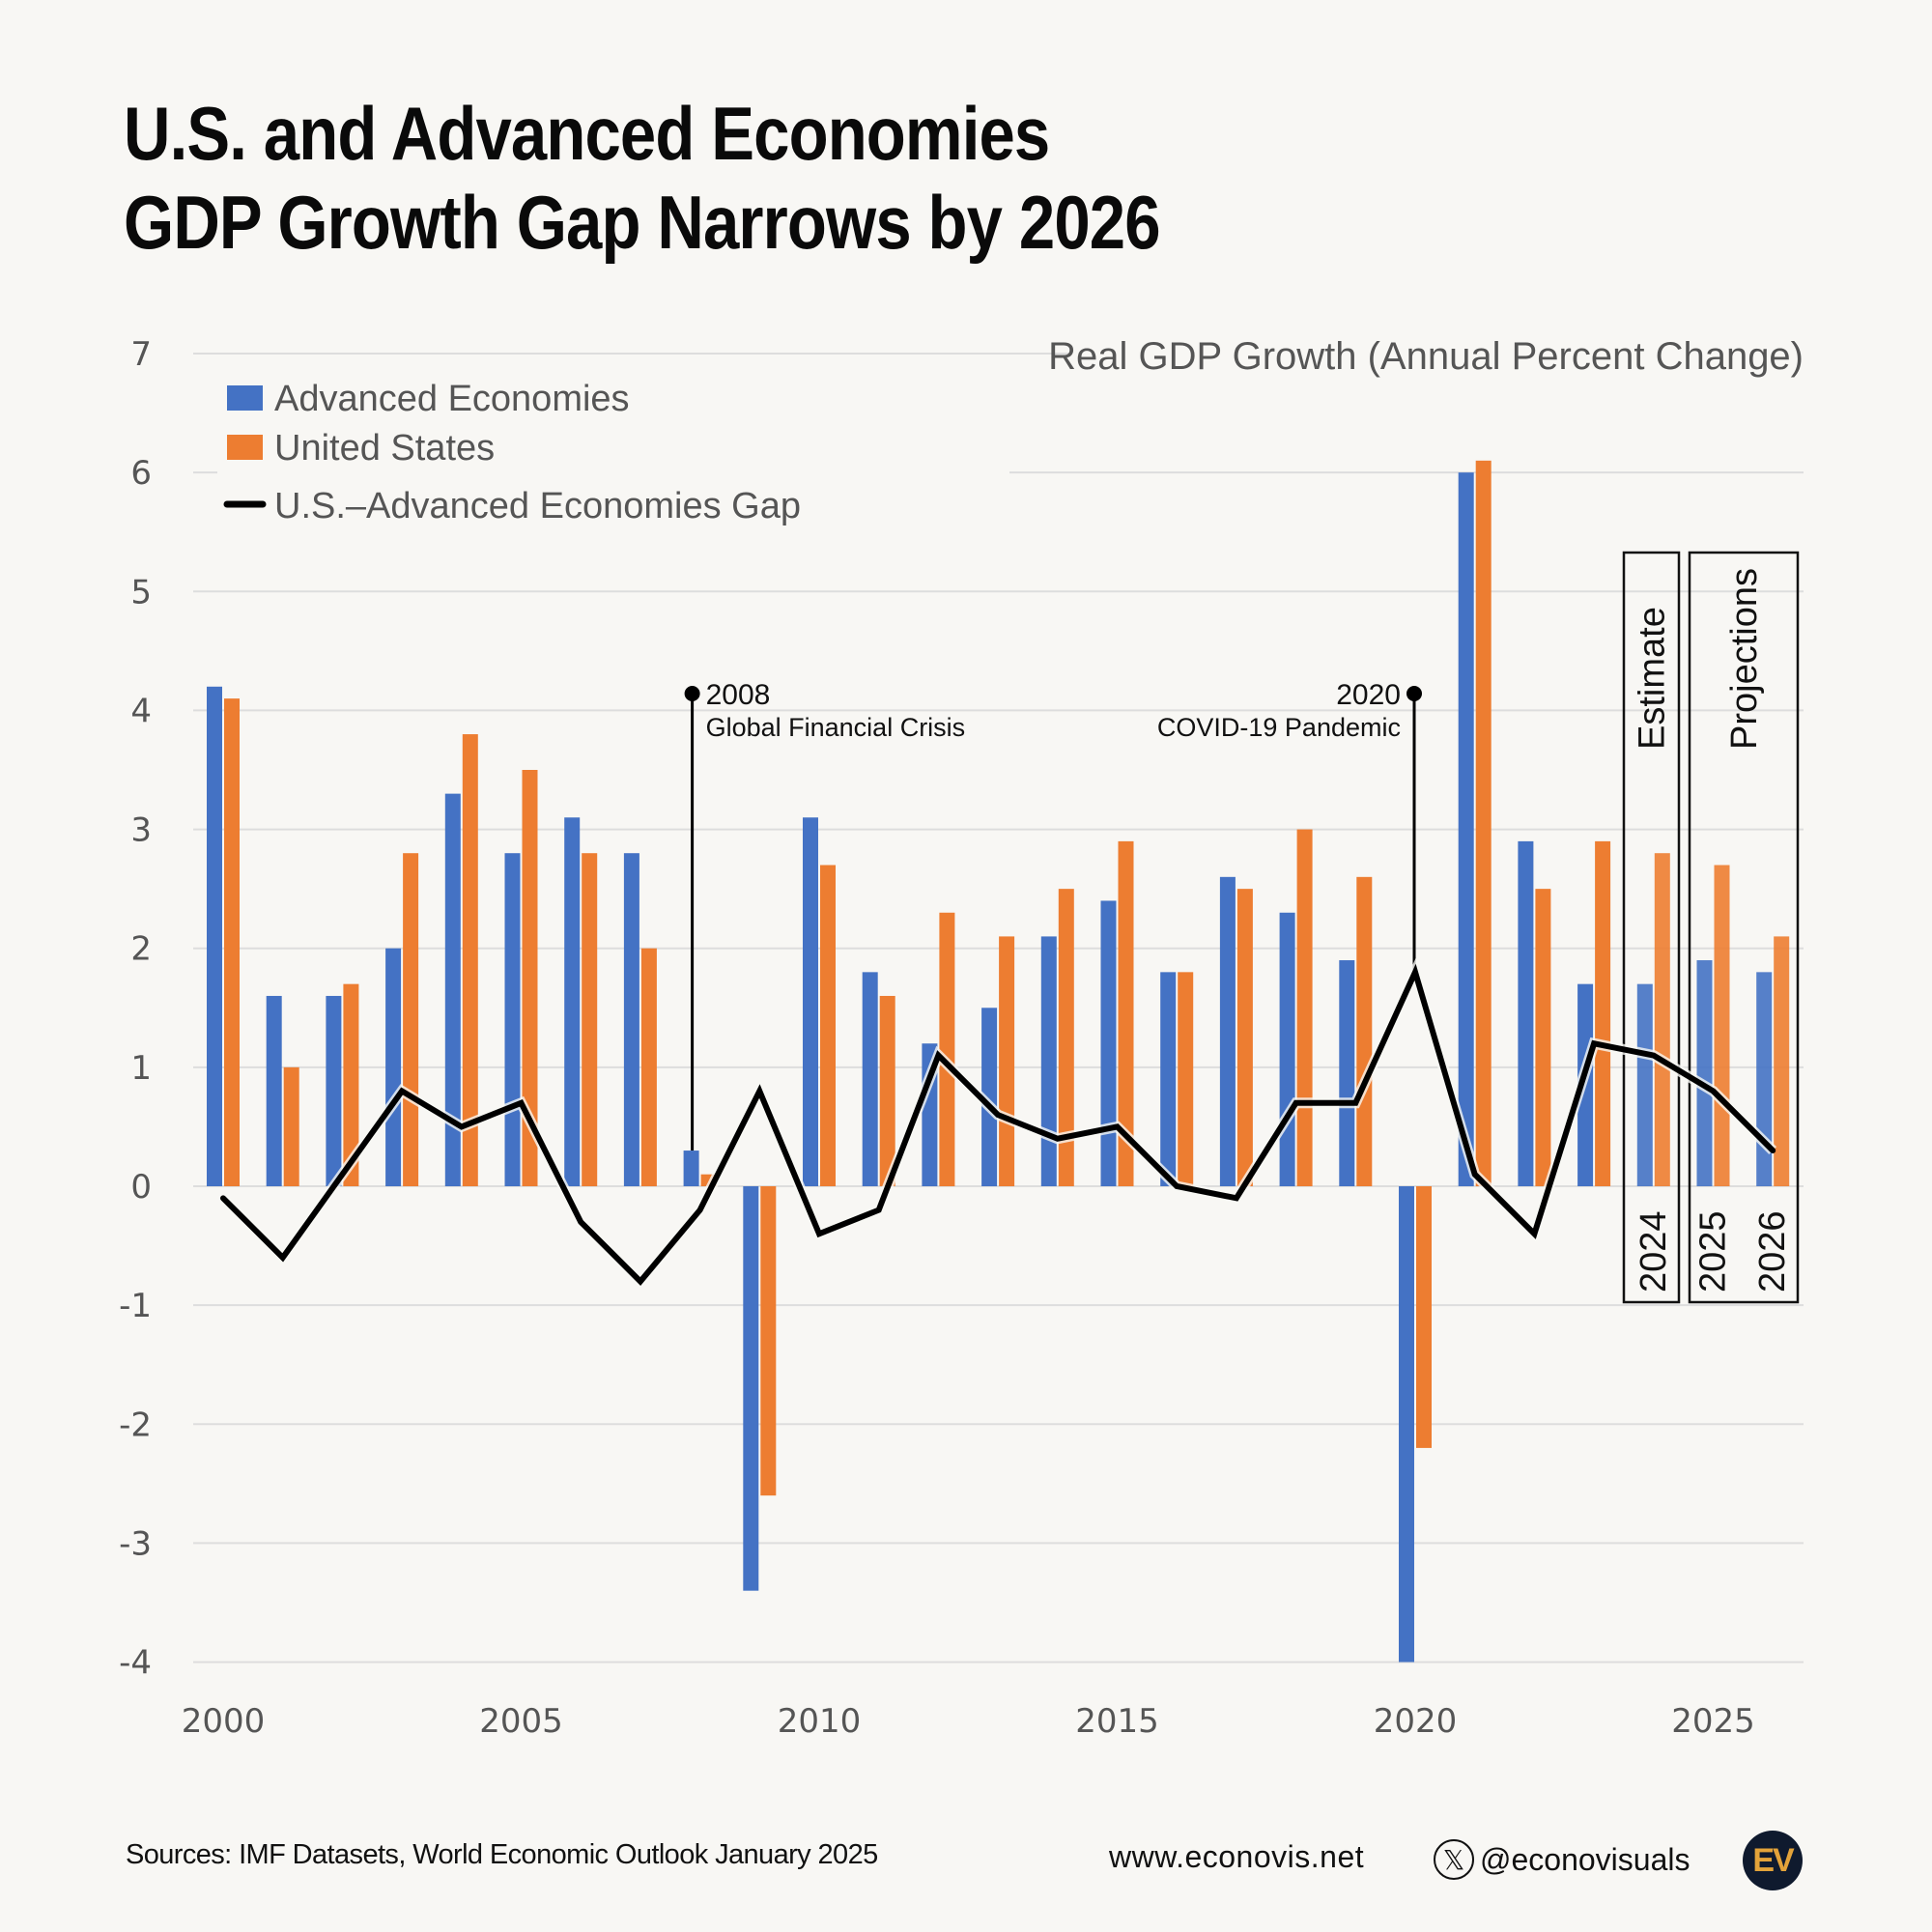 Image resolution: width=1932 pixels, height=1932 pixels. Describe the element at coordinates (642, 222) in the screenshot. I see `chart-title-line-2: GDP Growth Gap Narrows by 2026` at that location.